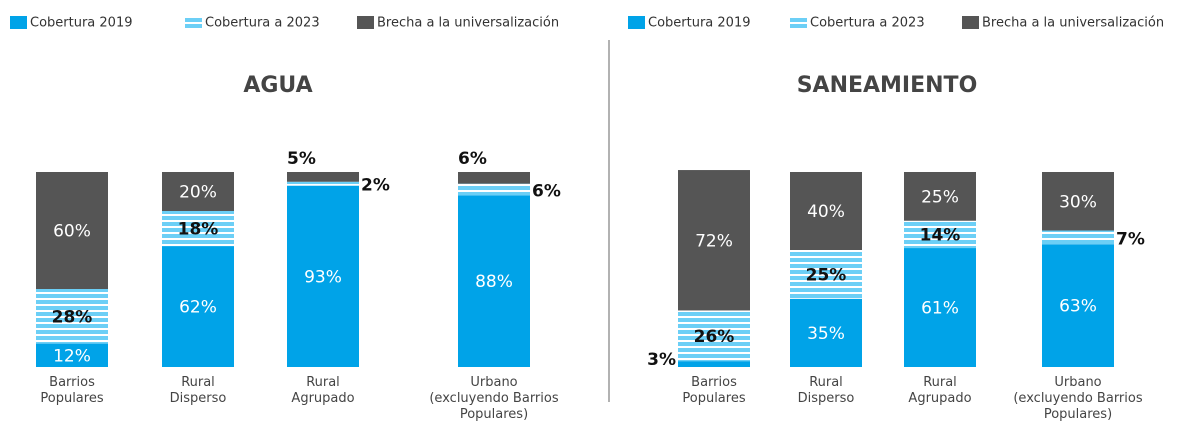 The image size is (1189, 428). I want to click on data-label: 12%, so click(72, 356).